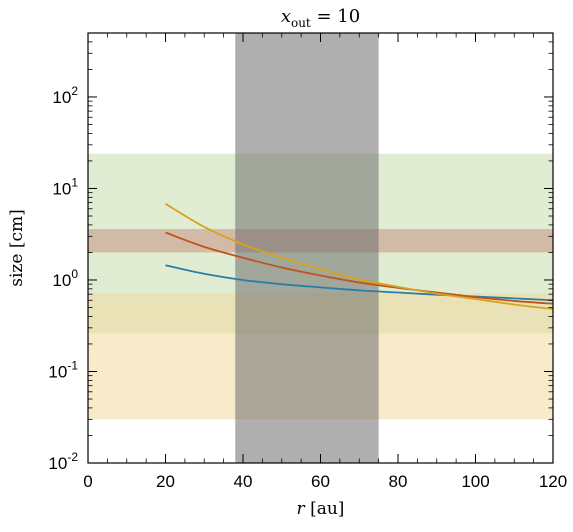 Image resolution: width=573 pixels, height=532 pixels. Describe the element at coordinates (63, 461) in the screenshot. I see `y-tick-label: 10⁻²` at that location.